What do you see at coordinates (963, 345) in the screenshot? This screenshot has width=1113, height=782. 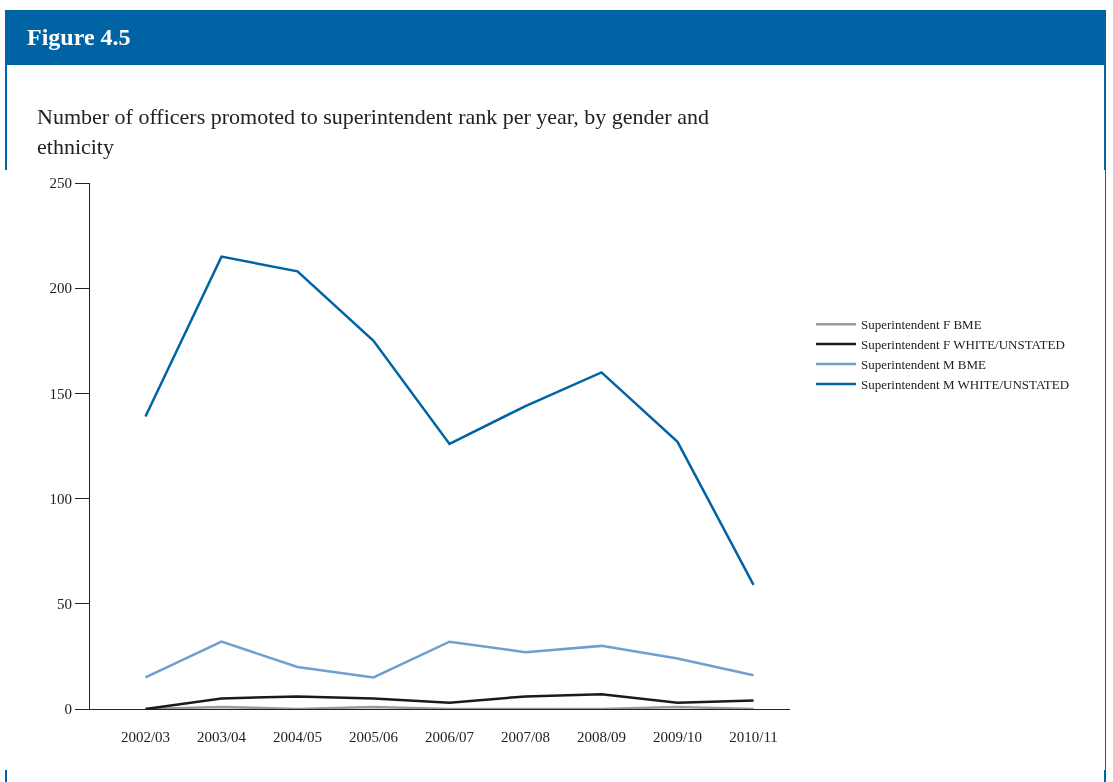 I see `legend-label: Superintendent F WHITE/UNSTATED` at bounding box center [963, 345].